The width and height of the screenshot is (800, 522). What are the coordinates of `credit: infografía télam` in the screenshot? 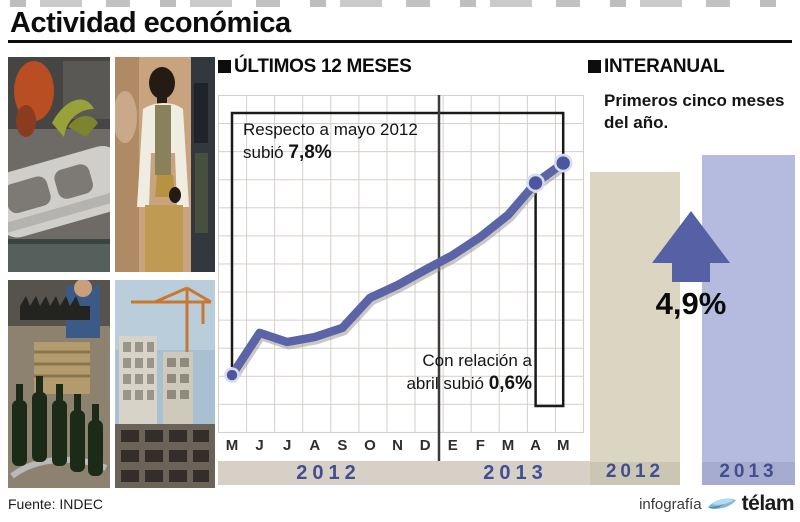 It's located at (716, 504).